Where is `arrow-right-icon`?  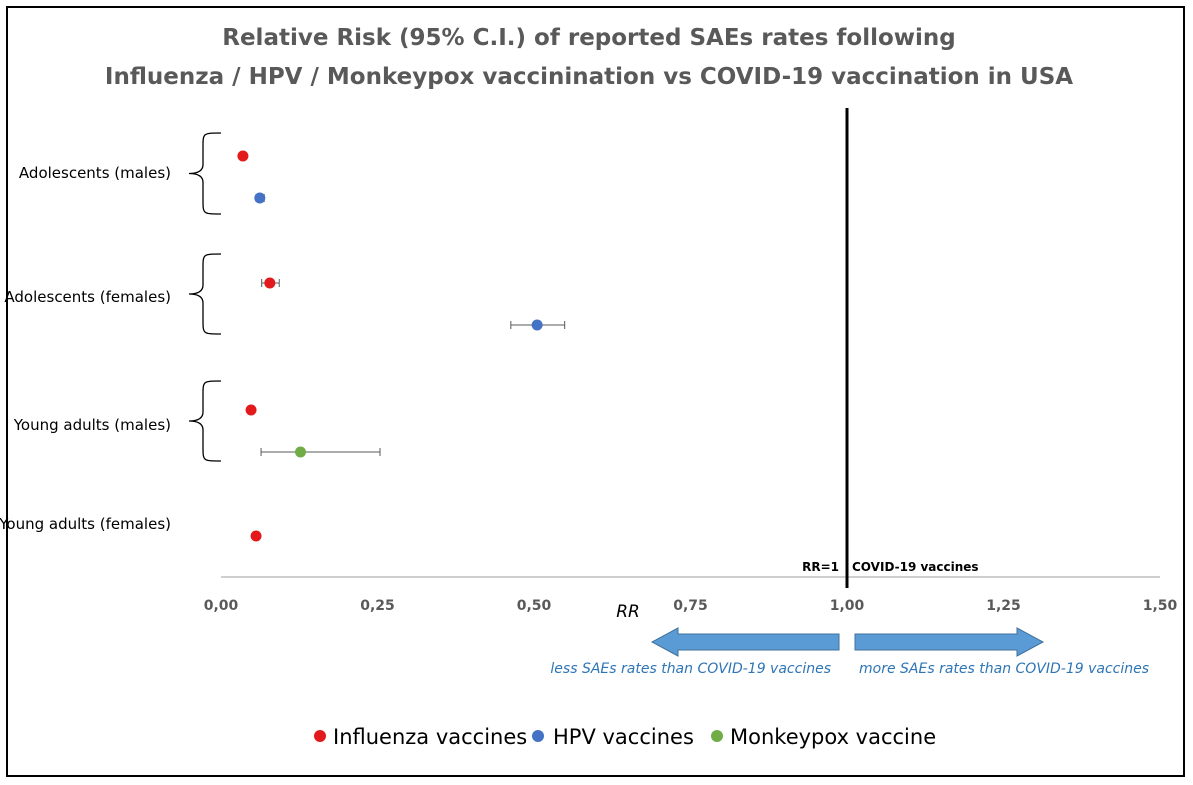
arrow-right-icon is located at coordinates (949, 642).